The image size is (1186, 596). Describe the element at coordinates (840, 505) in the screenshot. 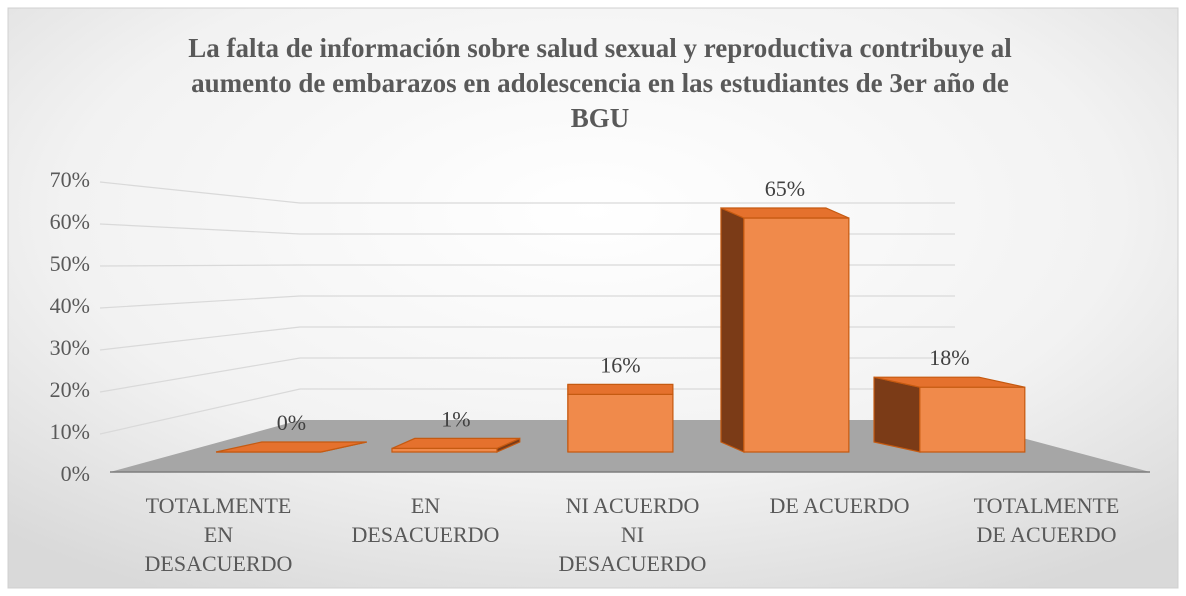

I see `x-tick-label: DE ACUERDO` at that location.